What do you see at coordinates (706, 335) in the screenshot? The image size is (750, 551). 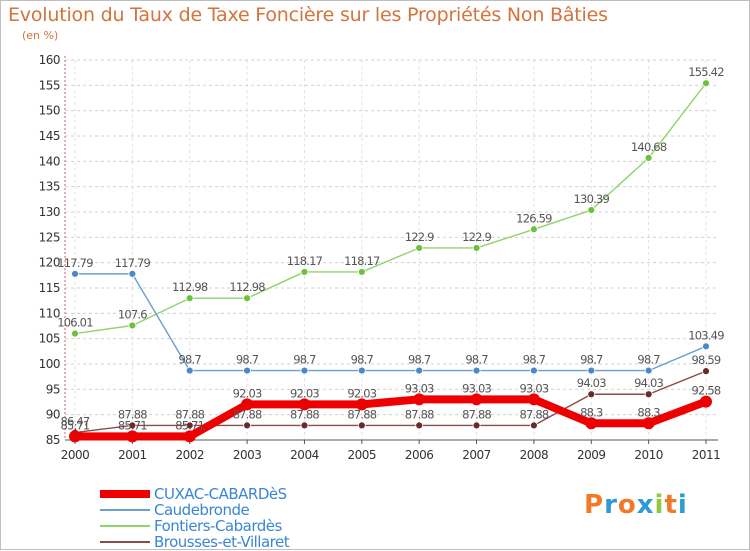 I see `data-label: 103.49` at bounding box center [706, 335].